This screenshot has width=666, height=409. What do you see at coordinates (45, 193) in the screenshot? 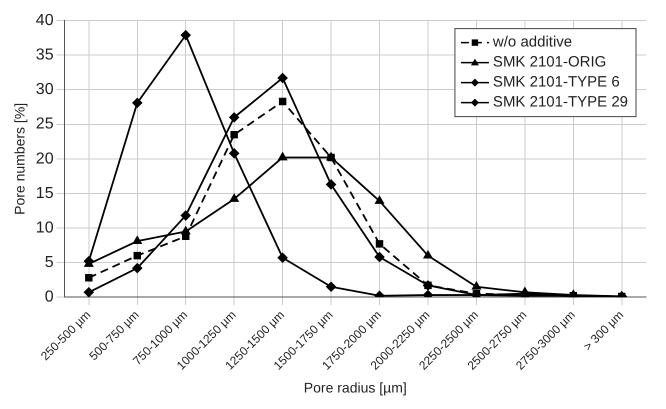
I see `y-tick-label: 15` at bounding box center [45, 193].